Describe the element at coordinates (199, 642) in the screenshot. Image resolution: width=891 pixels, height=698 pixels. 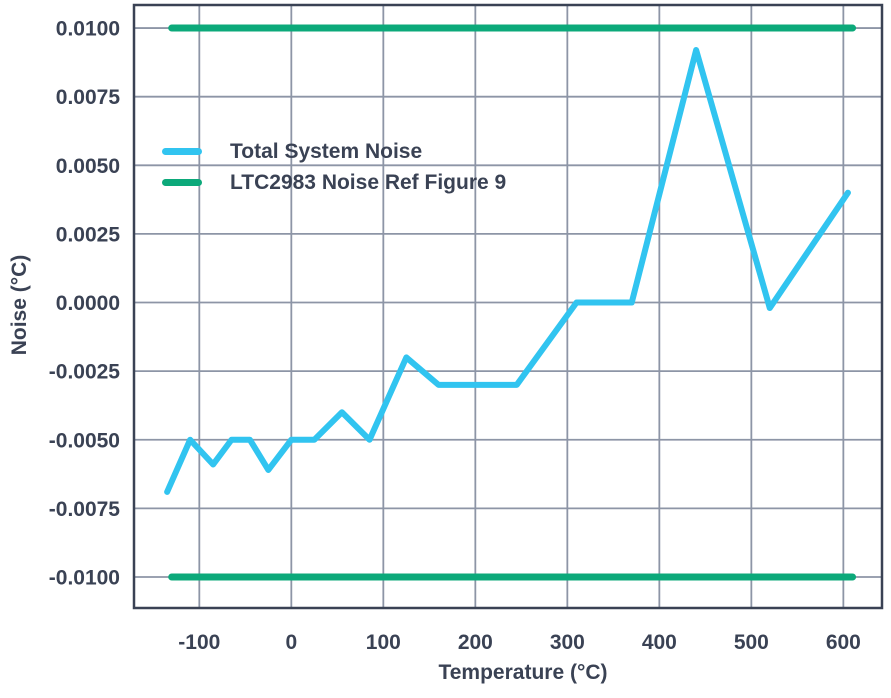
I see `svg-text: -100` at that location.